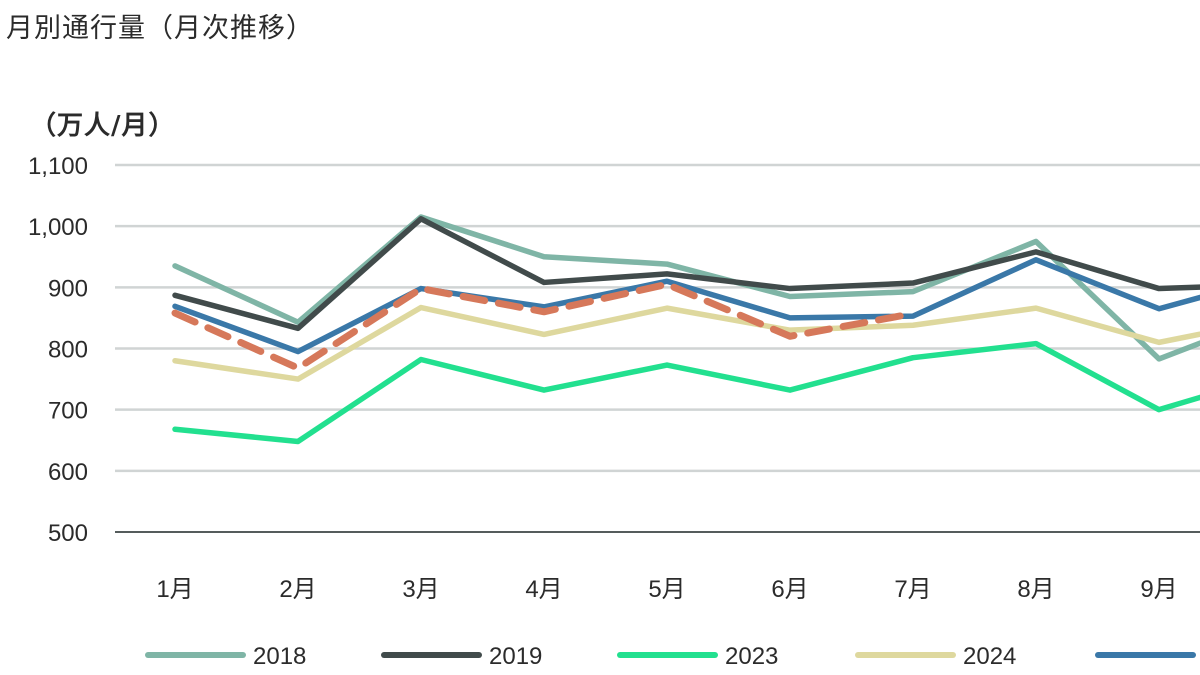 Image resolution: width=1200 pixels, height=675 pixels. Describe the element at coordinates (420, 589) in the screenshot. I see `x-tick-label: 3月` at that location.